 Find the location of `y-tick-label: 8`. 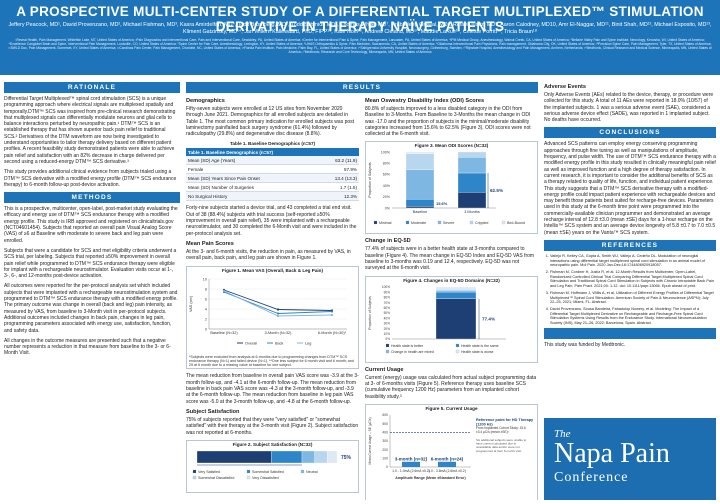

y-tick-label: 8 is located at coordinates (206, 289).